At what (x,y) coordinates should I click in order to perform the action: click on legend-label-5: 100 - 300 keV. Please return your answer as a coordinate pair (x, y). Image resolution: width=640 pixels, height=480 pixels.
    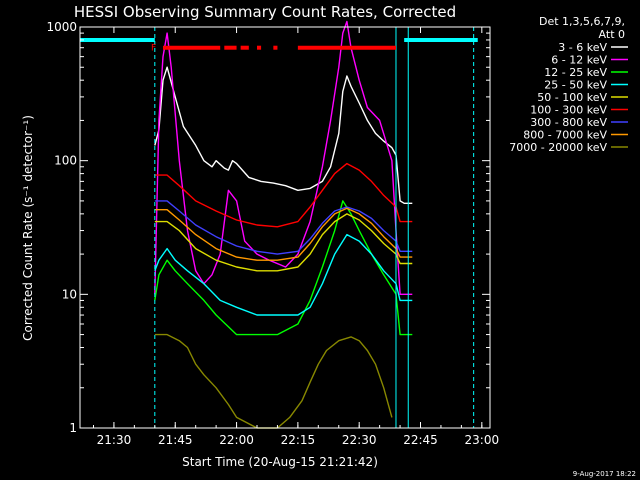
    Looking at the image, I should click on (568, 110).